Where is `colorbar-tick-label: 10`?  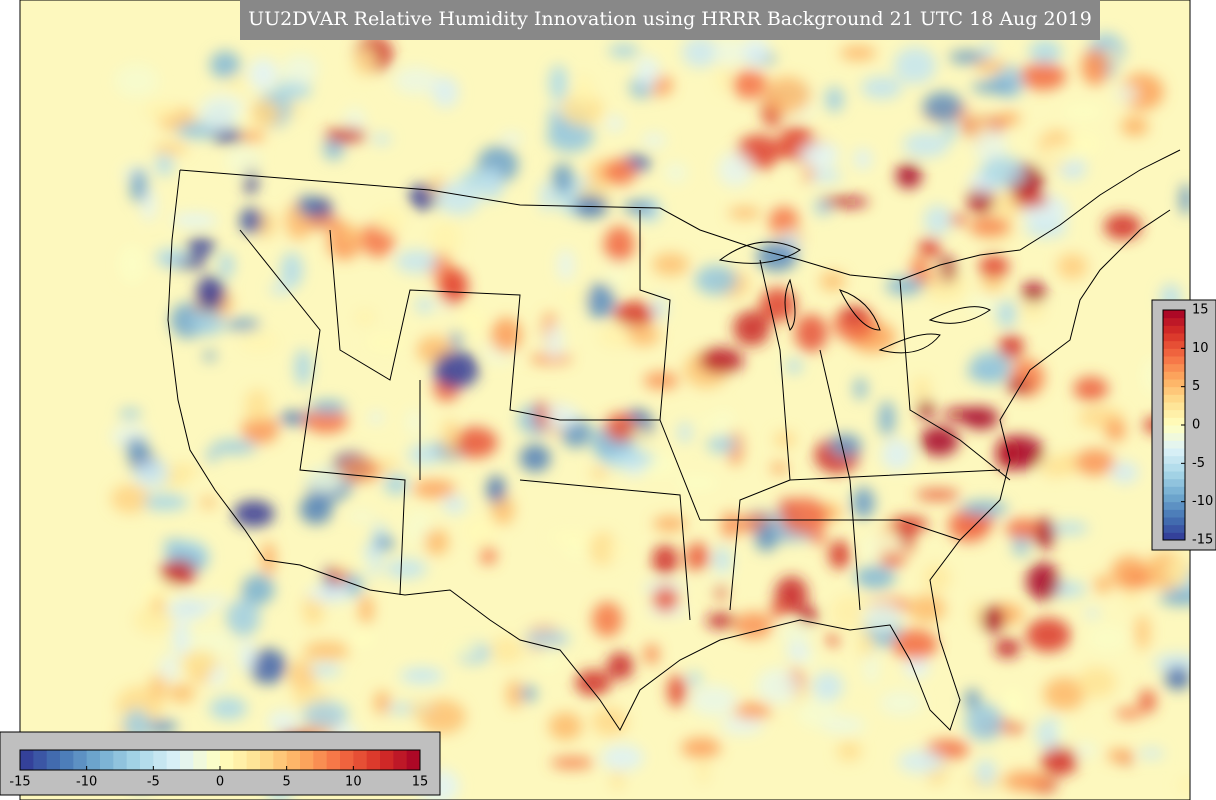 colorbar-tick-label: 10 is located at coordinates (353, 782).